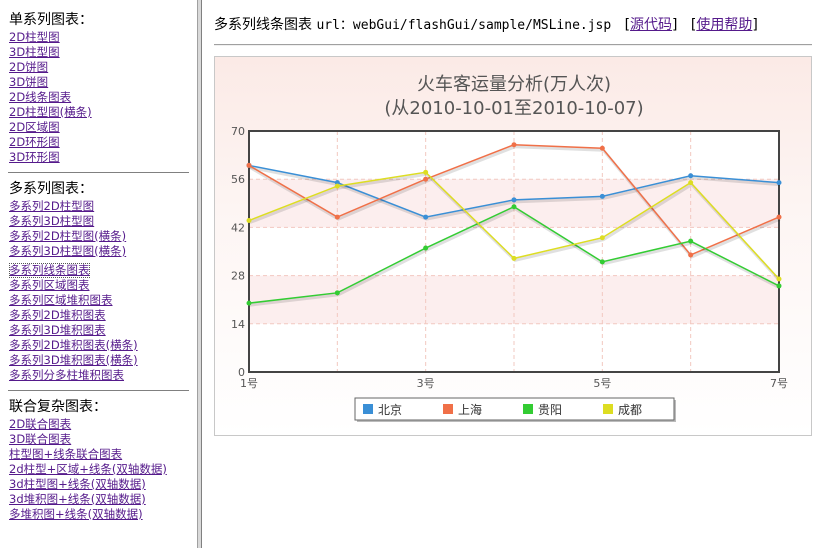 The height and width of the screenshot is (548, 827). What do you see at coordinates (238, 227) in the screenshot?
I see `y-tick-label: 42` at bounding box center [238, 227].